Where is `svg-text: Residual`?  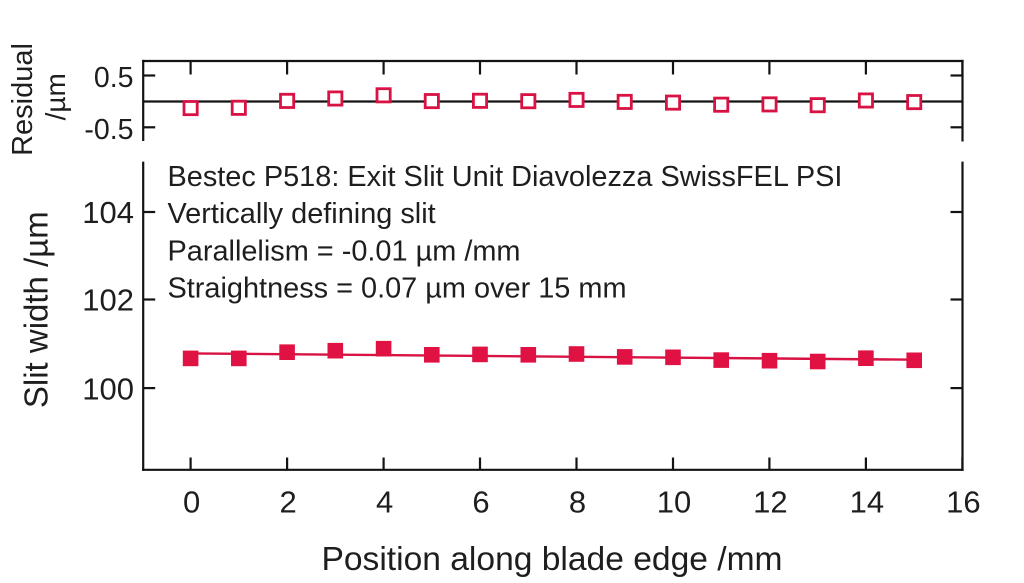
svg-text: Residual is located at coordinates (23, 99).